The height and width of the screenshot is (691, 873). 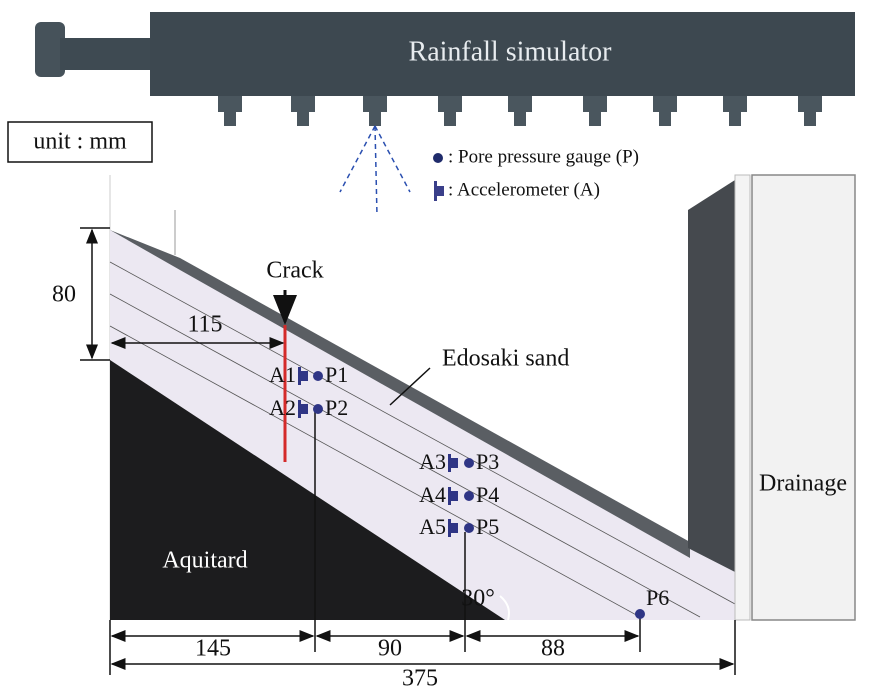 I want to click on dim-label: 90, so click(x=390, y=649).